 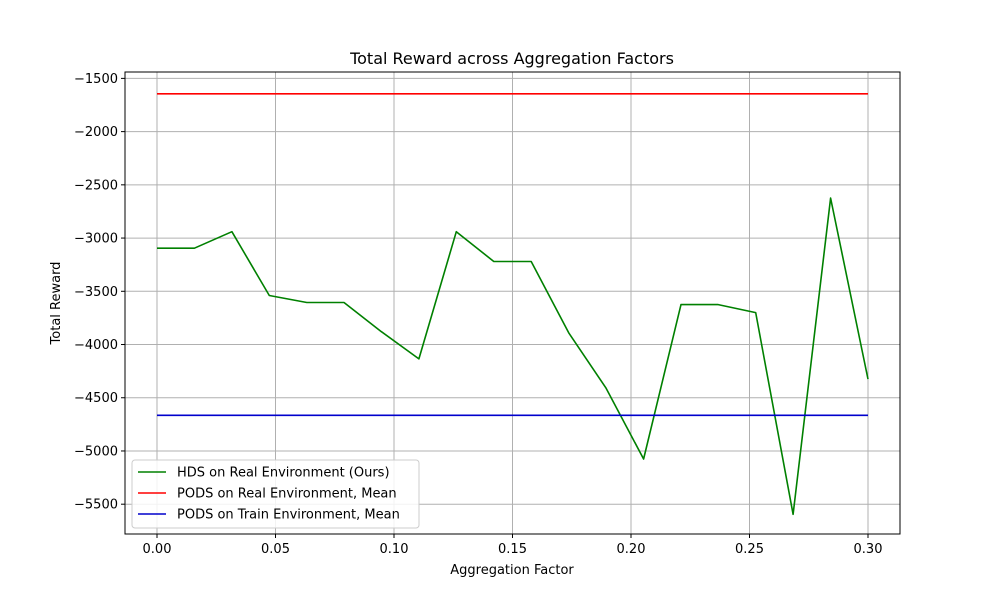 What do you see at coordinates (512, 549) in the screenshot?
I see `x-tick-label: 0.15` at bounding box center [512, 549].